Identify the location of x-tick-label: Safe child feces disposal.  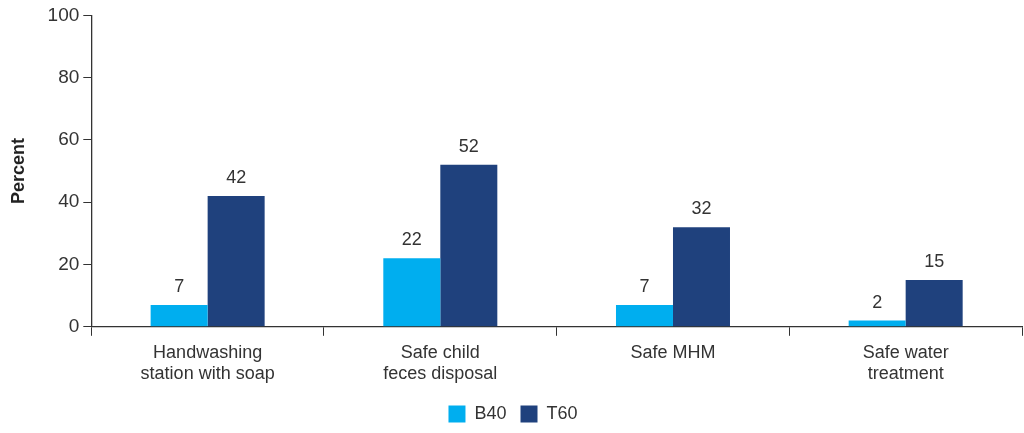
(440, 362).